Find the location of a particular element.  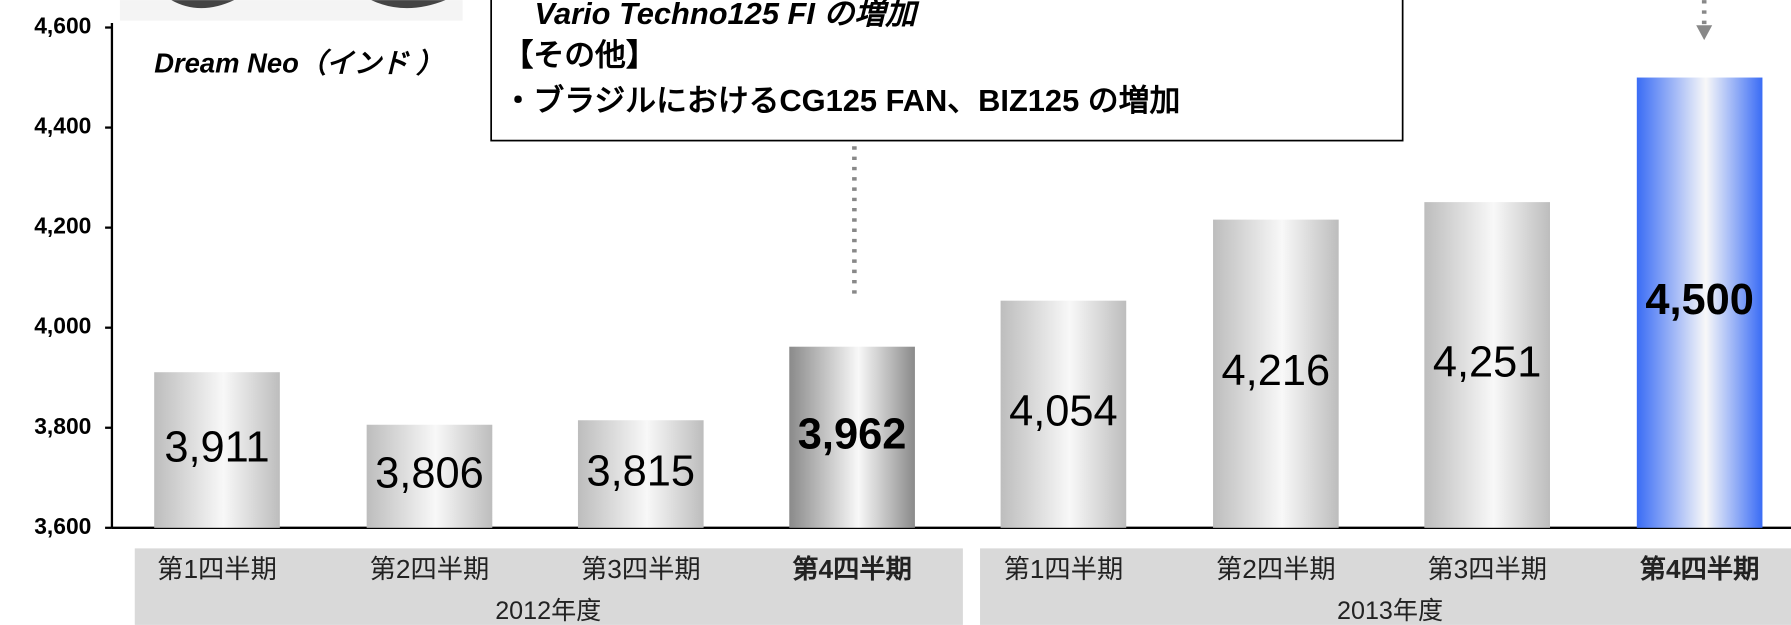

value-label: 4,251 is located at coordinates (1487, 362).